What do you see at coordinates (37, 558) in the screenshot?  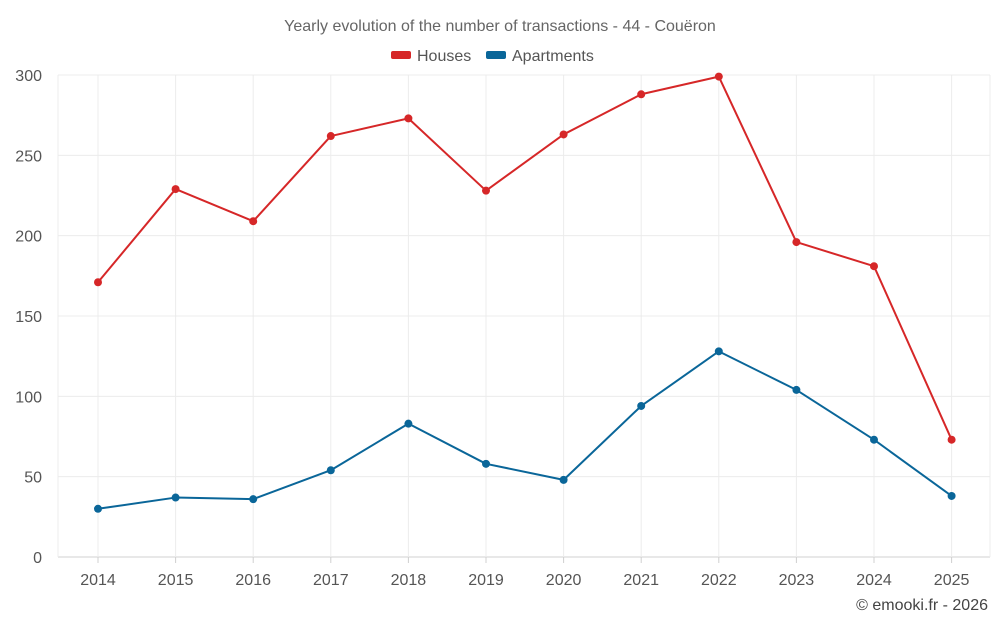 I see `y-tick-label: 0` at bounding box center [37, 558].